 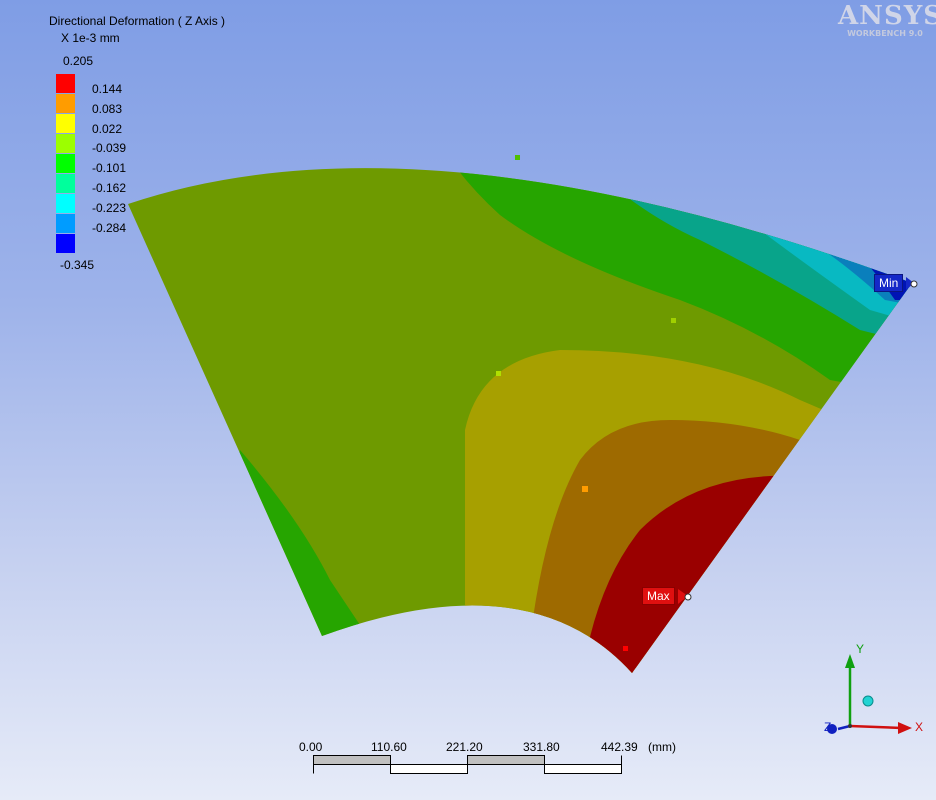 I want to click on min-probe-point, so click(x=914, y=284).